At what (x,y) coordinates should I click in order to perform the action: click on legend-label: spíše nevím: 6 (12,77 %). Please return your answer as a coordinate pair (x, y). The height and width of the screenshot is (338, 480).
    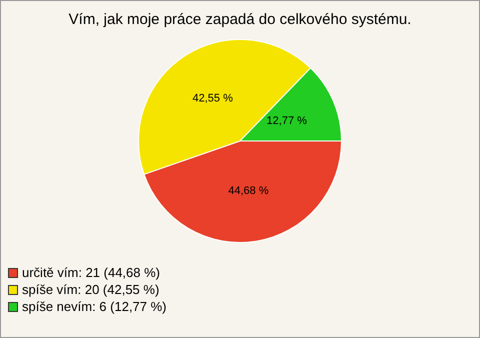
    Looking at the image, I should click on (94, 306).